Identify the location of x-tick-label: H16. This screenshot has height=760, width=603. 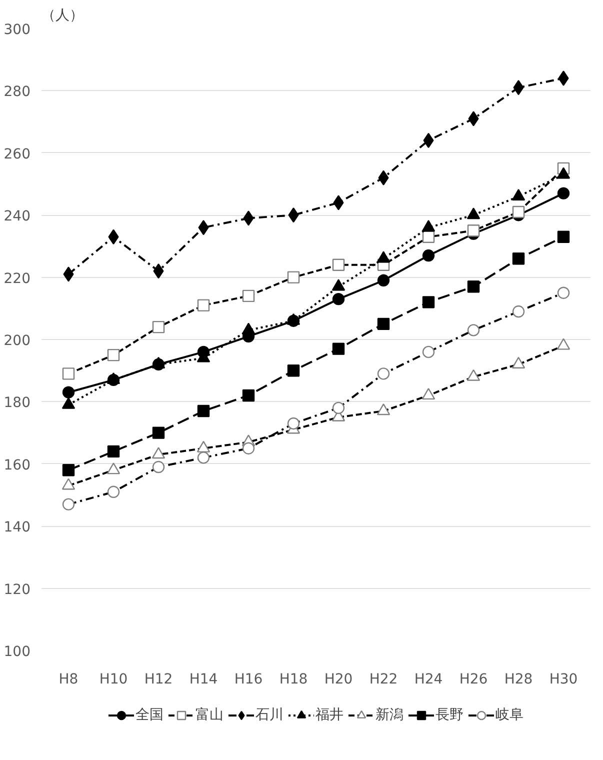
(248, 680).